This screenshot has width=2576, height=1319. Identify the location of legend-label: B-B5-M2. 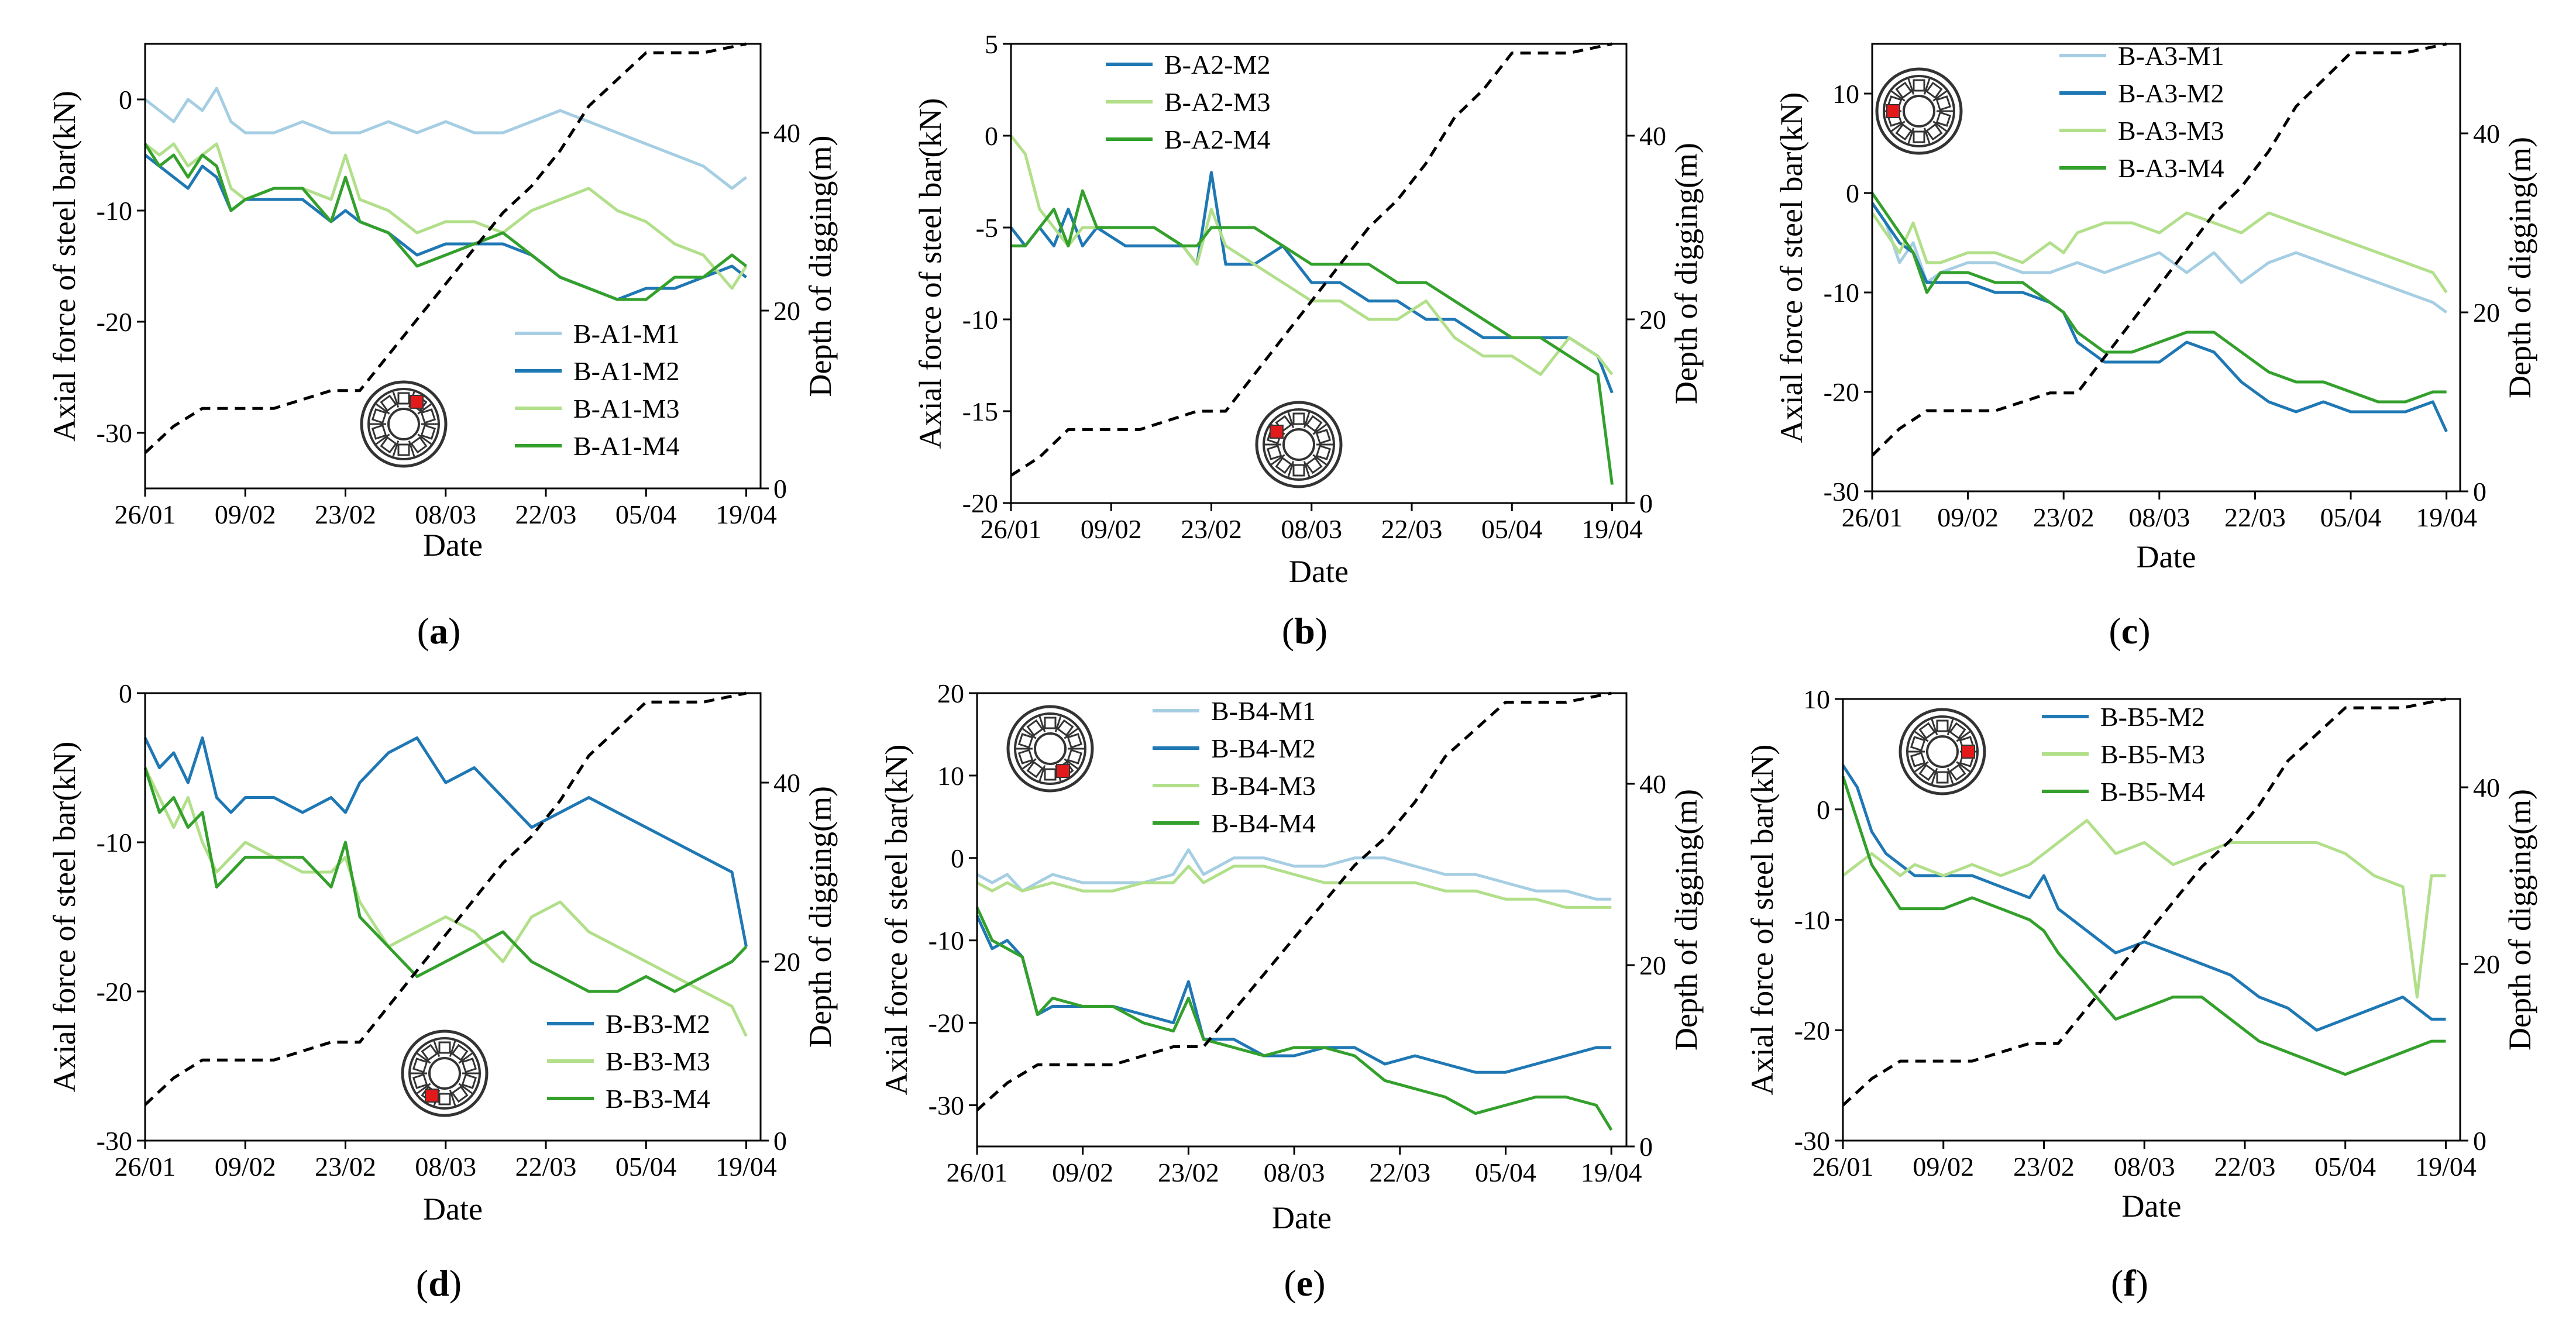
(2153, 717).